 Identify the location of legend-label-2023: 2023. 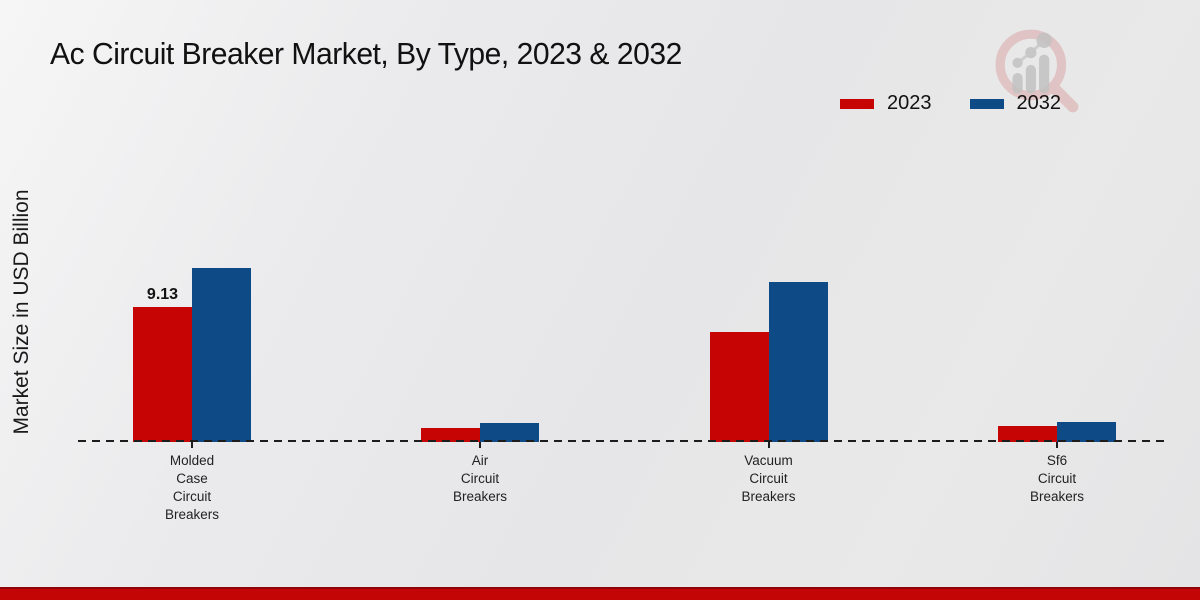
(909, 103).